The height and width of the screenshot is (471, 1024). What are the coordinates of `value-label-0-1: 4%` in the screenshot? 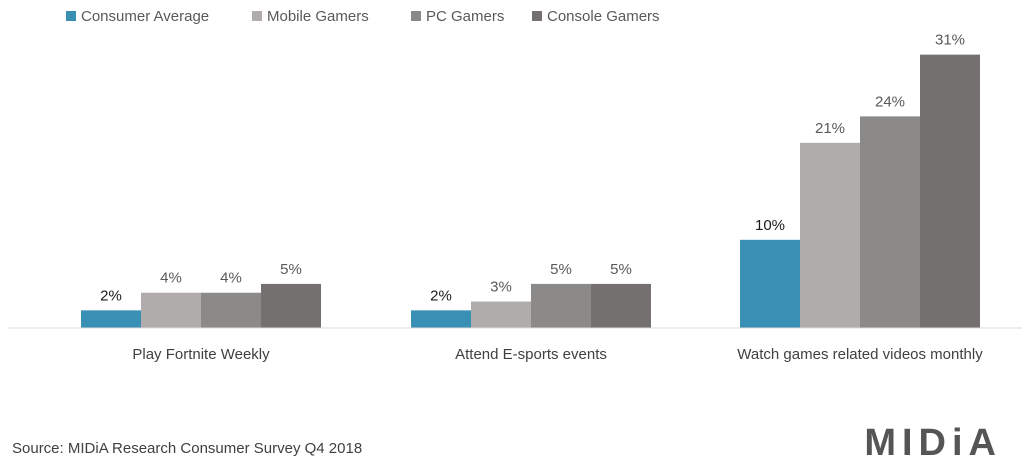 It's located at (171, 278).